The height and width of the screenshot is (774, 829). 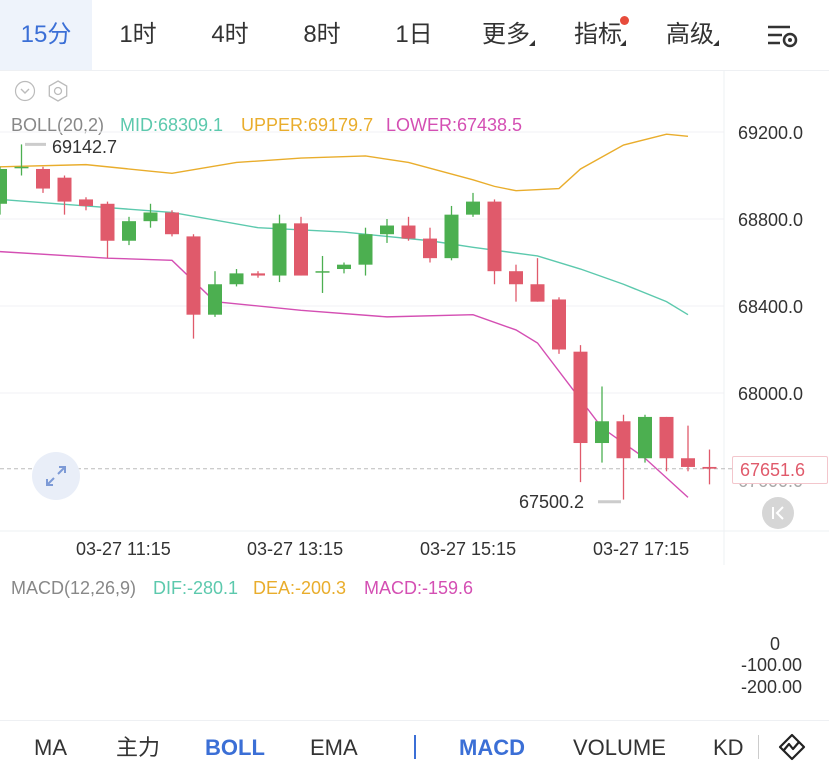 What do you see at coordinates (783, 36) in the screenshot?
I see `settings-icon` at bounding box center [783, 36].